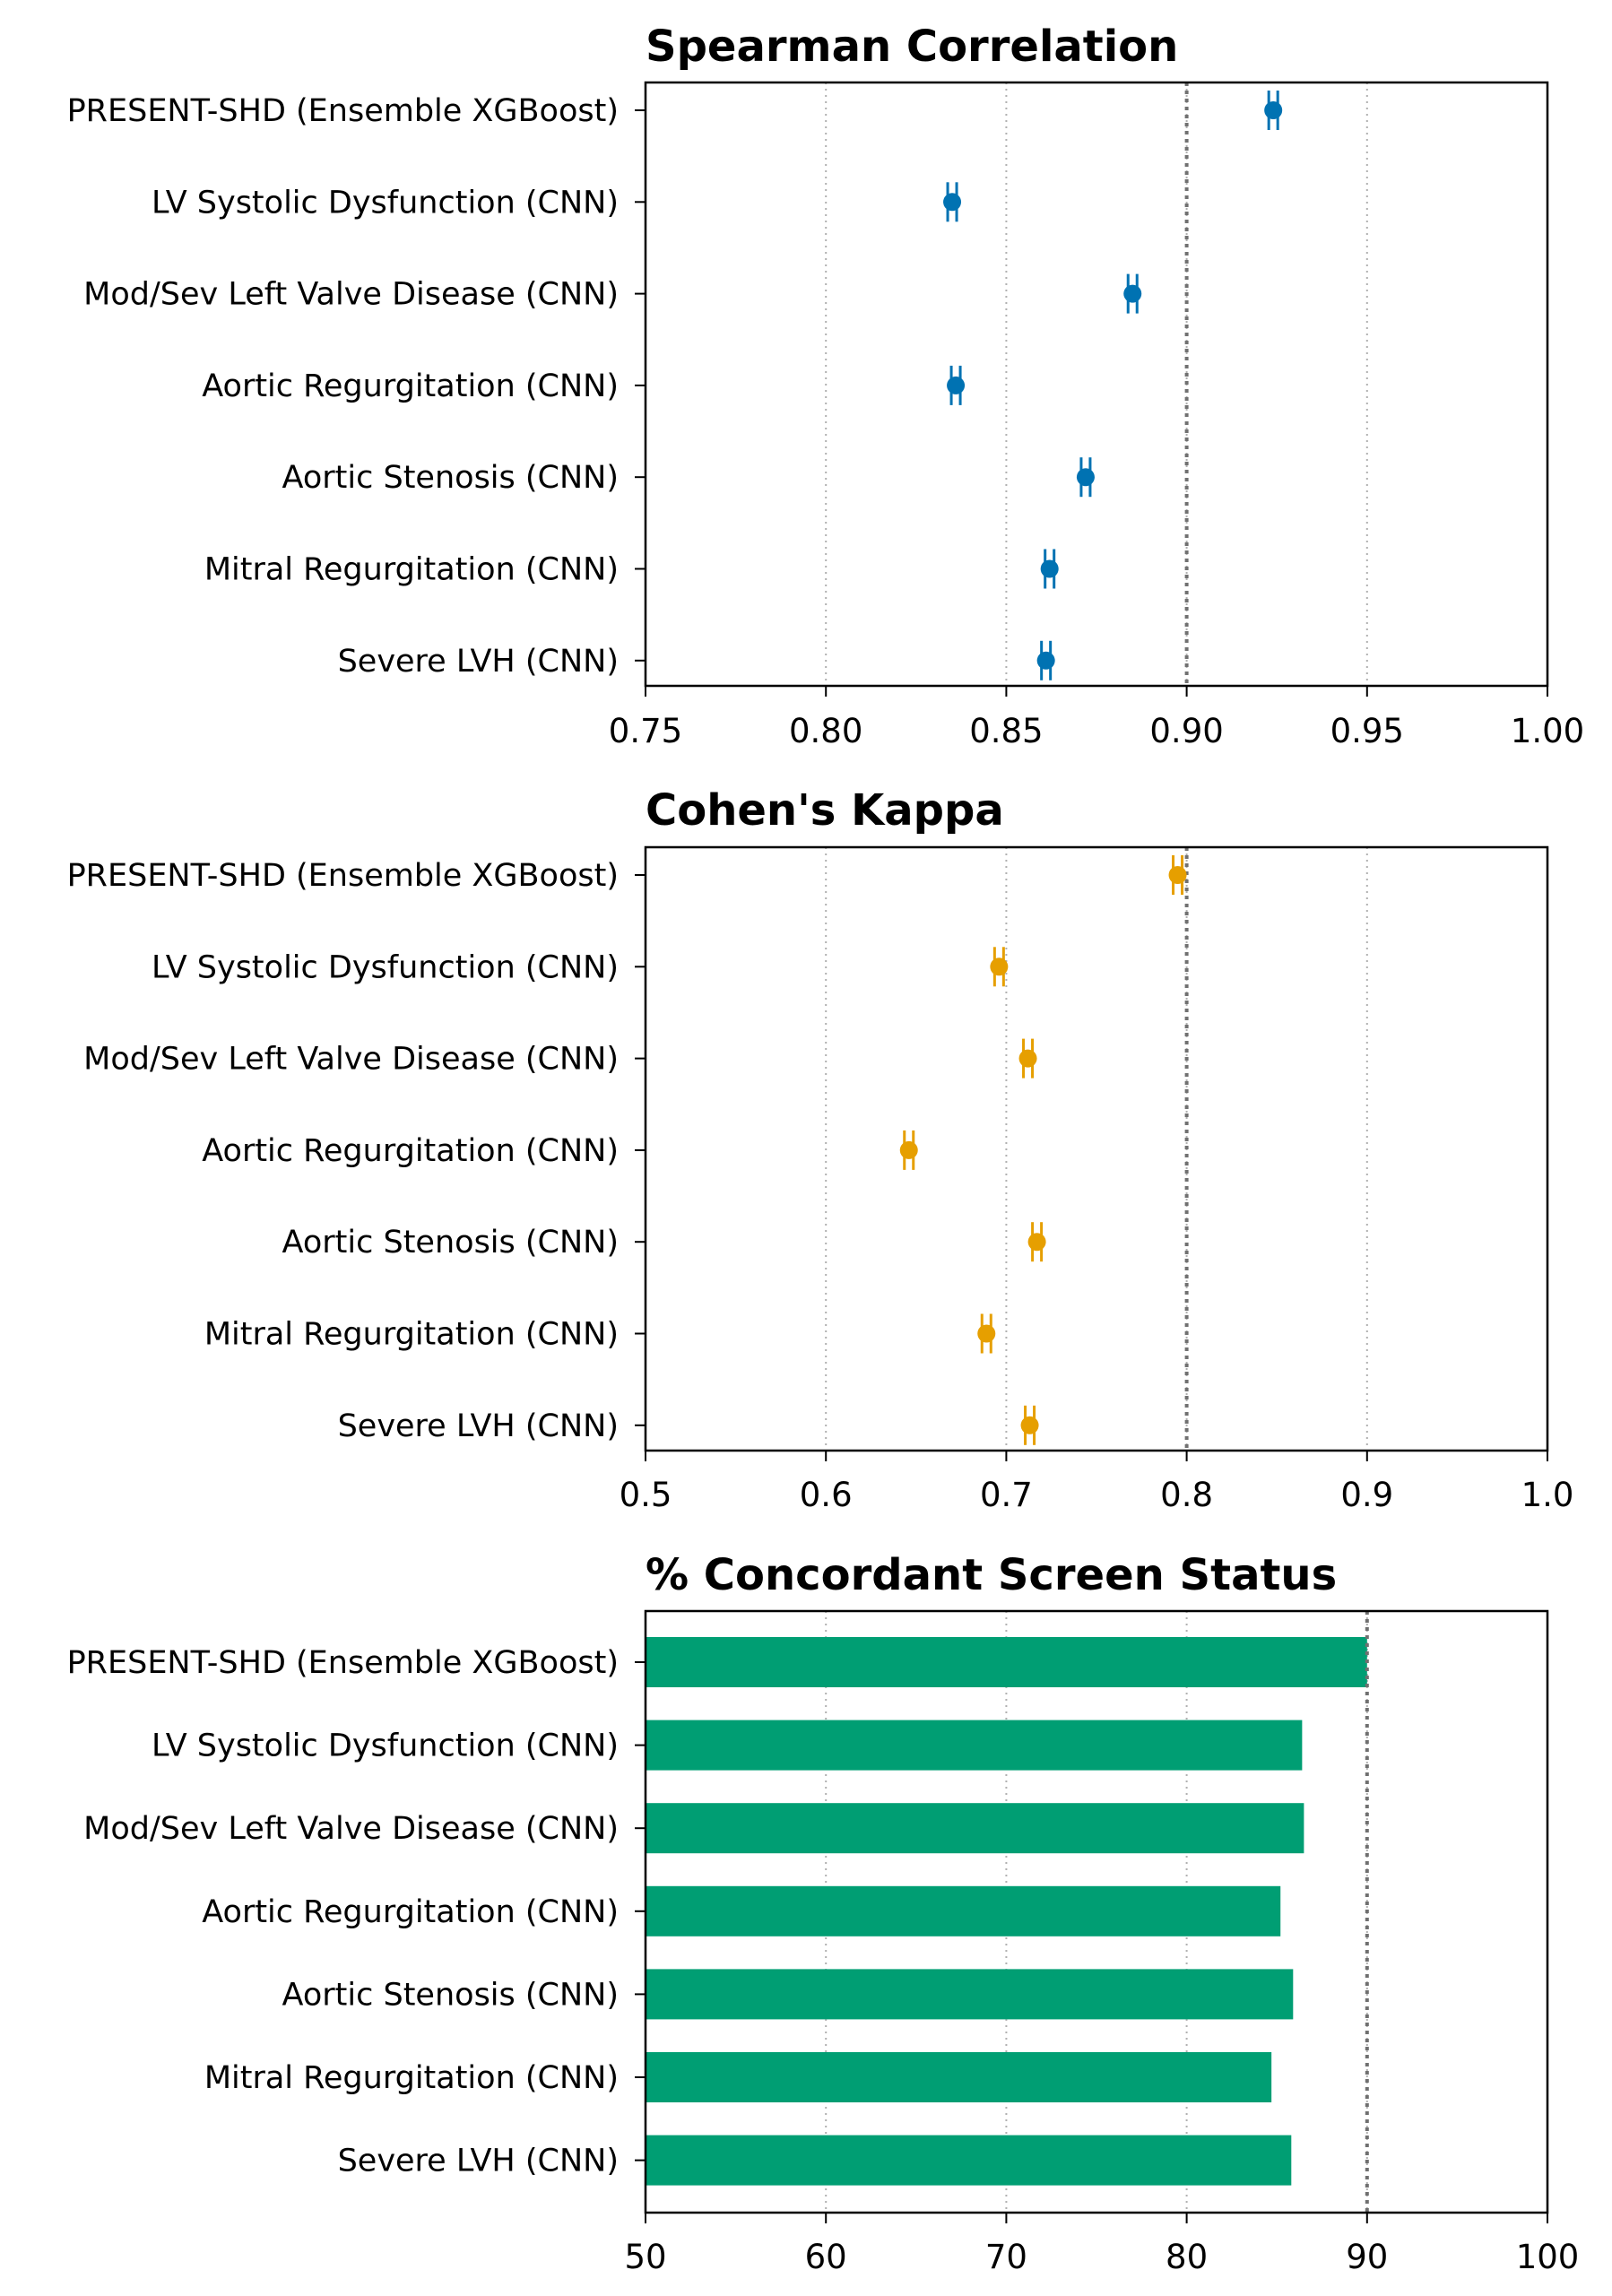 Image resolution: width=1612 pixels, height=2296 pixels. Describe the element at coordinates (1186, 731) in the screenshot. I see `x-tick-label: 0.90` at that location.